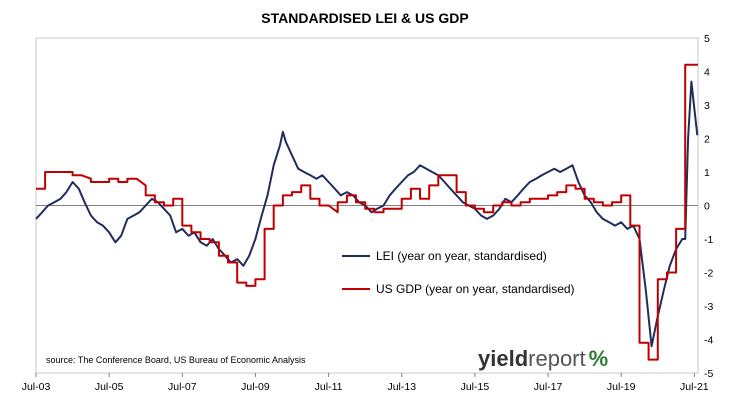  What do you see at coordinates (475, 289) in the screenshot?
I see `legend-label-gdp: US GDP (year on year, standardised)` at bounding box center [475, 289].